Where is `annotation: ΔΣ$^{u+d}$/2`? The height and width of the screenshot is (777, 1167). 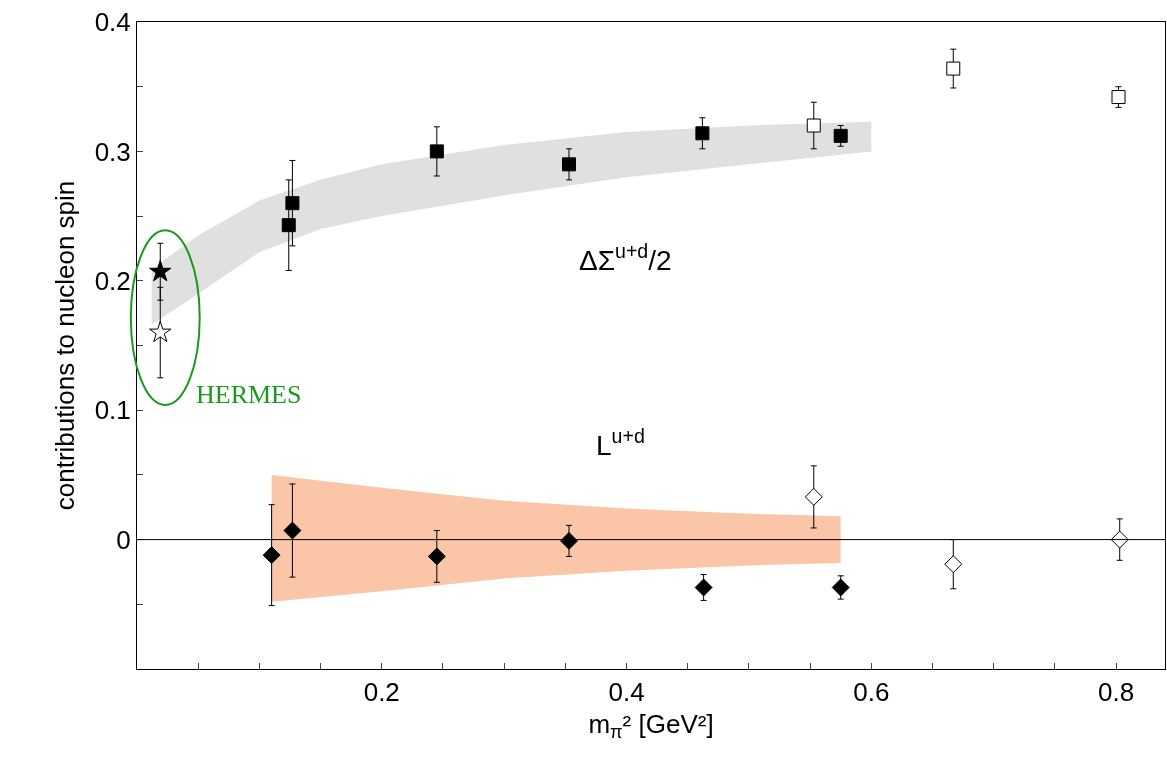
annotation: ΔΣ$^{u+d}$/2 is located at coordinates (625, 258).